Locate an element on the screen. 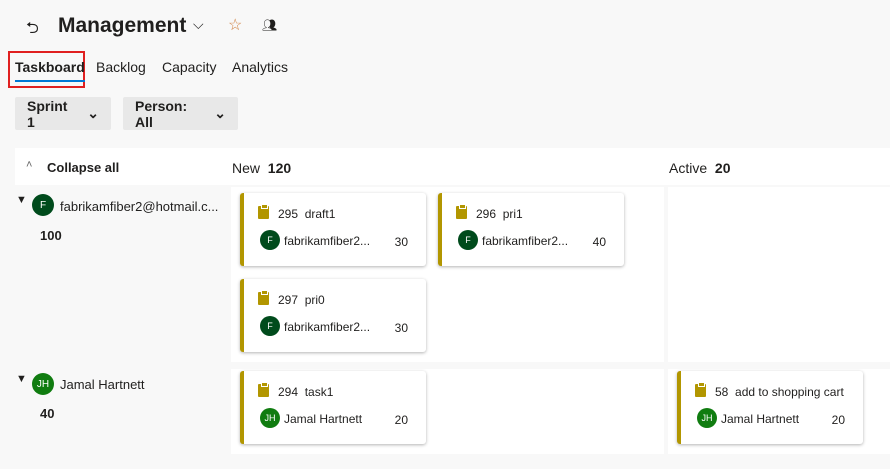 The height and width of the screenshot is (469, 890). card-title-text: pri0 is located at coordinates (314, 300).